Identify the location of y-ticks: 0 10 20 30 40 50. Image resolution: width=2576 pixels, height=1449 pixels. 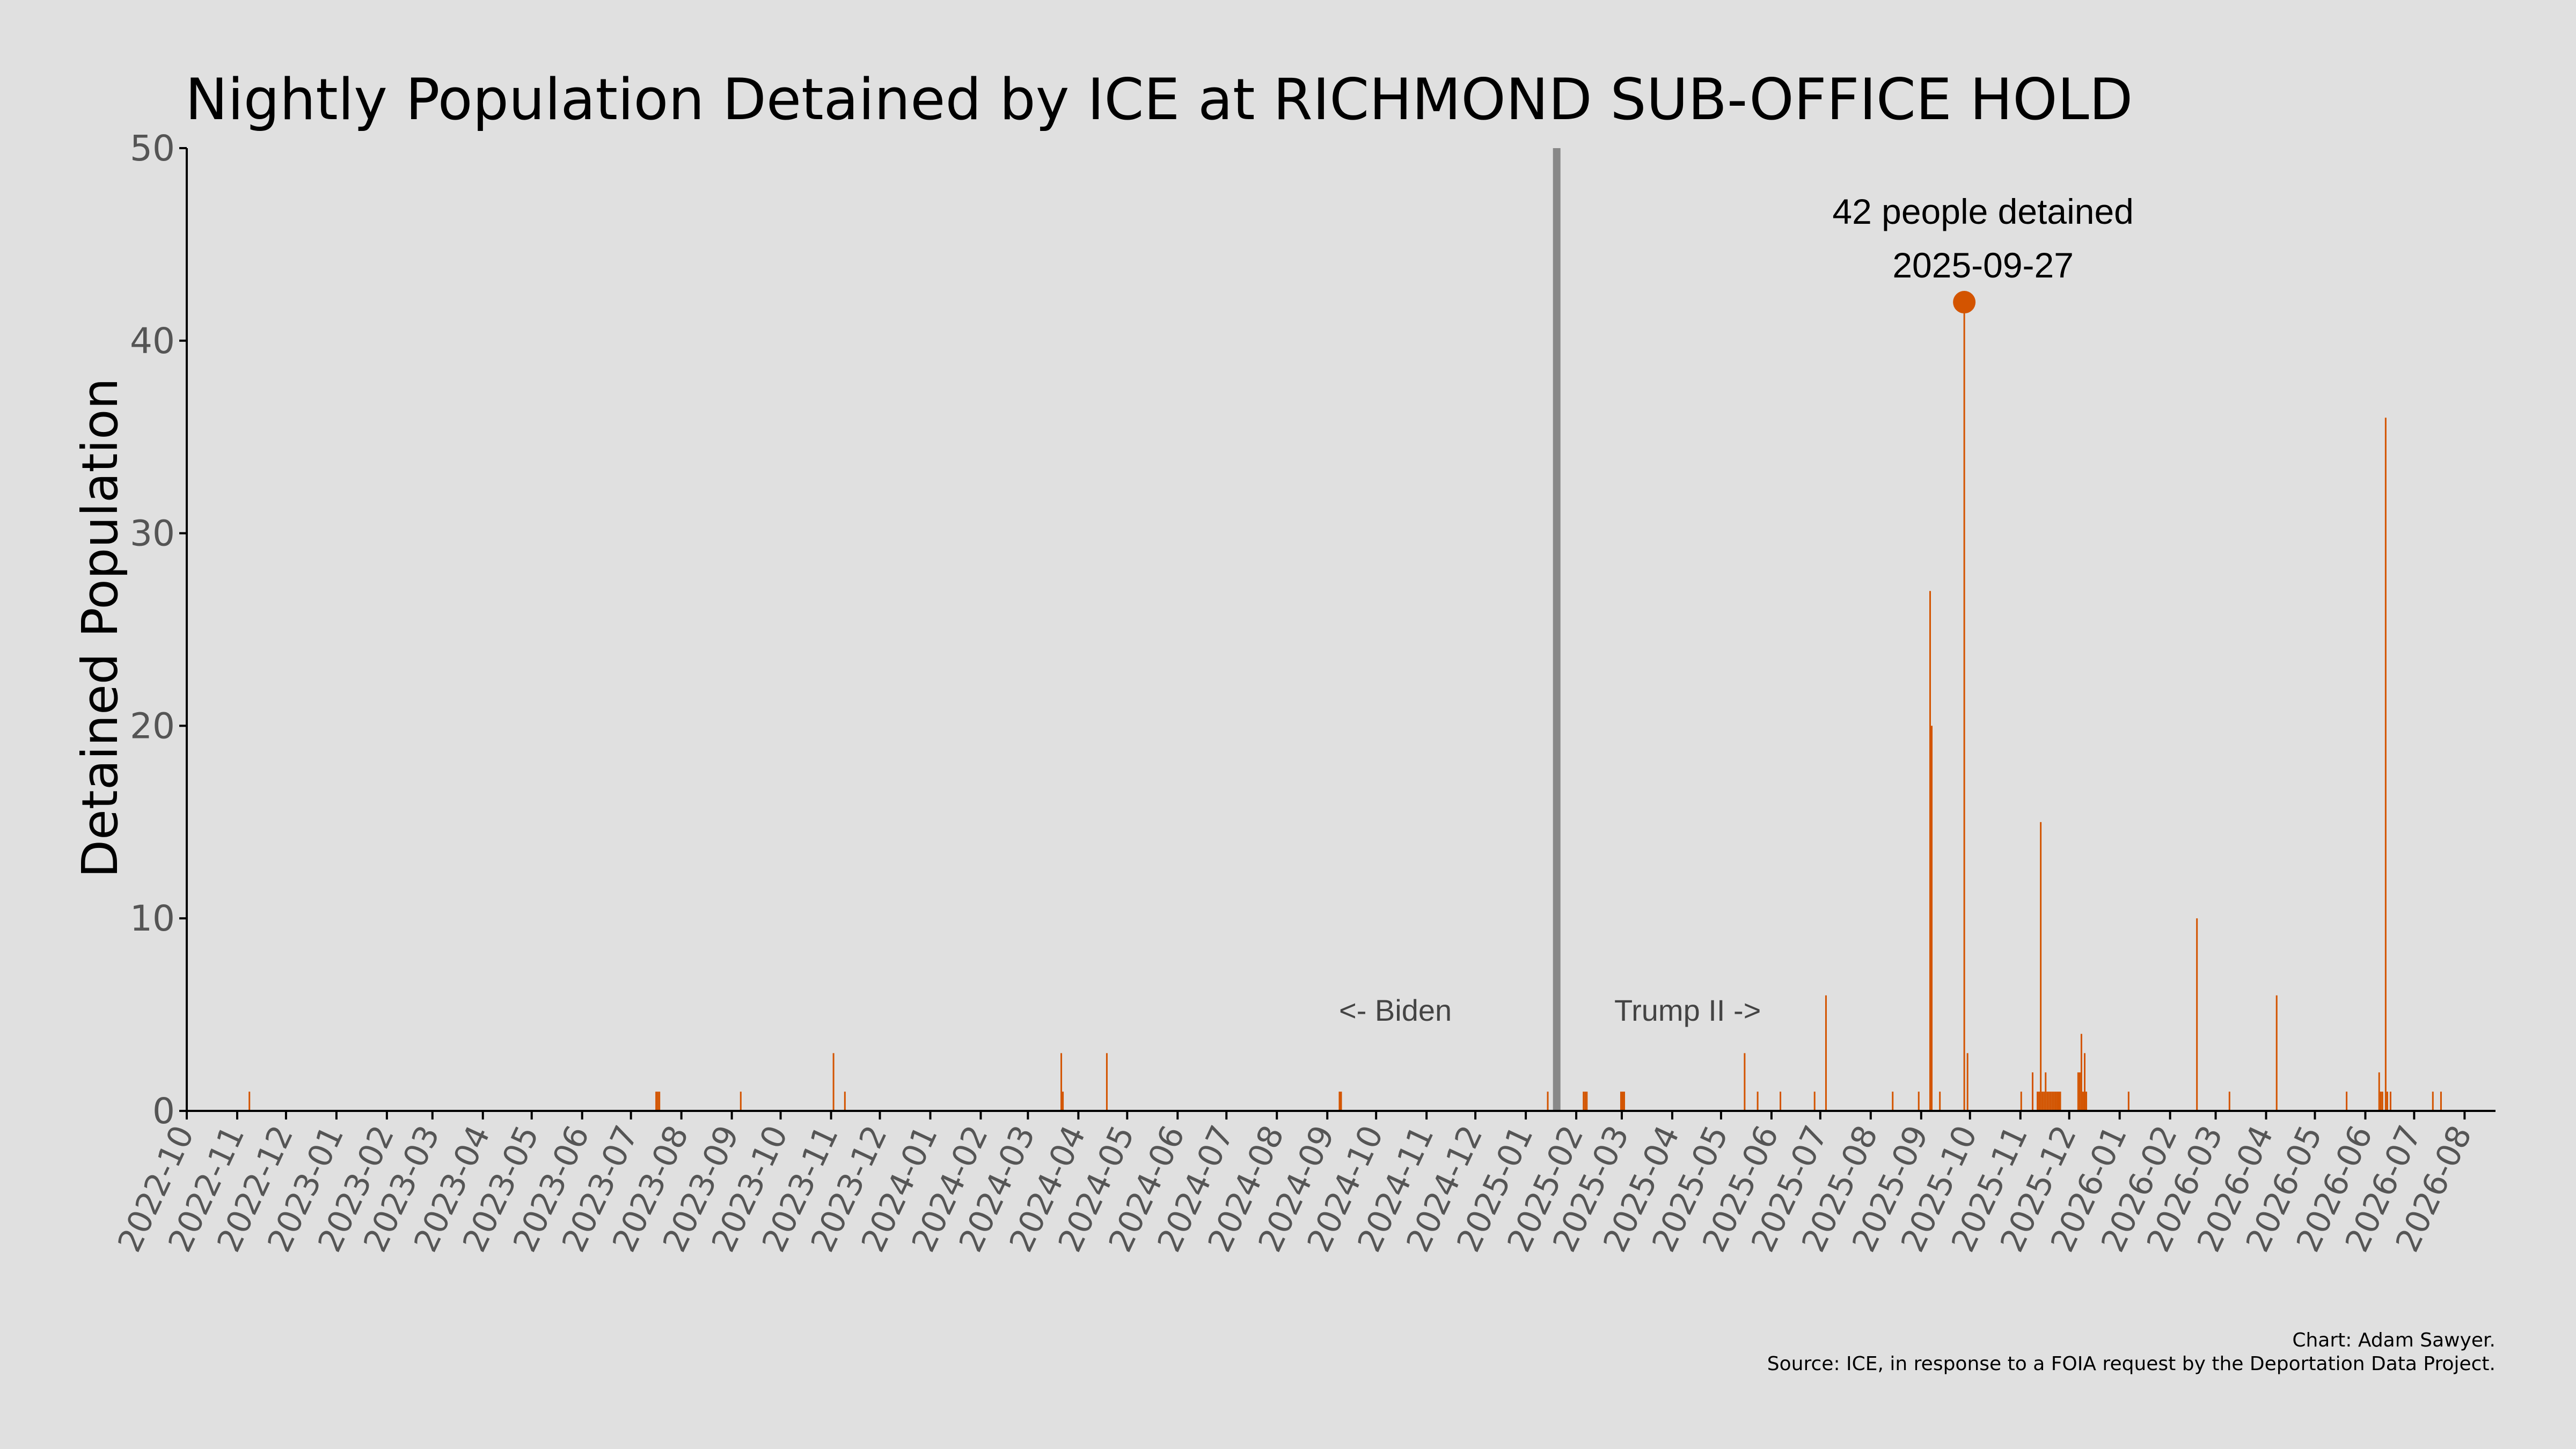
(158, 630).